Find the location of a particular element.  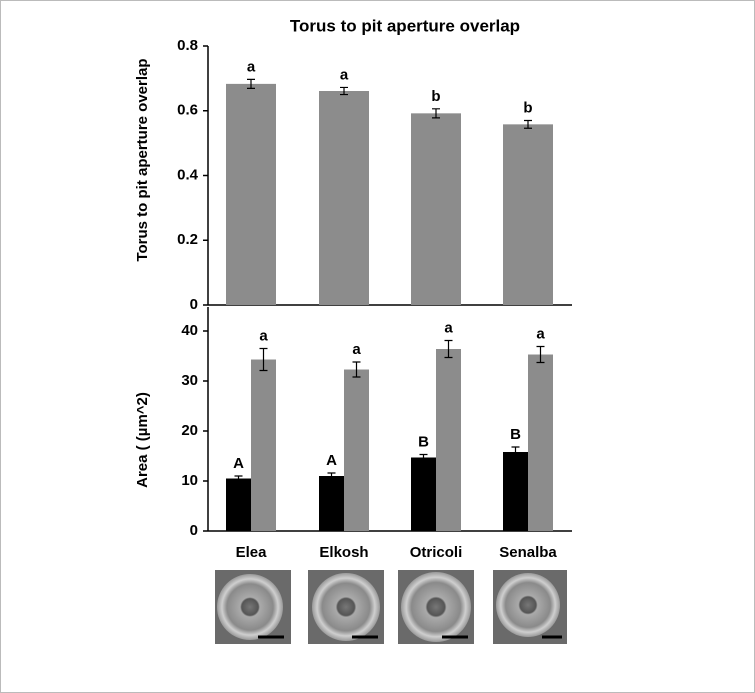

y-axis-label: Torus to pit aperture overlap is located at coordinates (142, 159).